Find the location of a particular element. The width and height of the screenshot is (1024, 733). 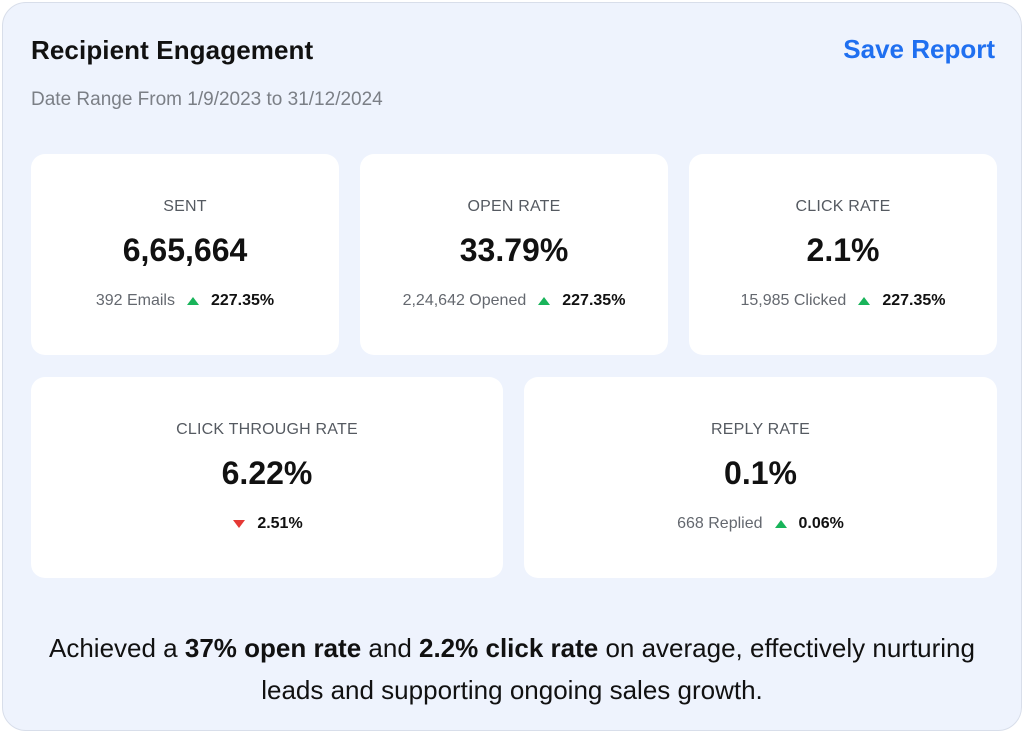

date-range: Date Range From 1/9/2023 to 31/12/2024 is located at coordinates (207, 99).